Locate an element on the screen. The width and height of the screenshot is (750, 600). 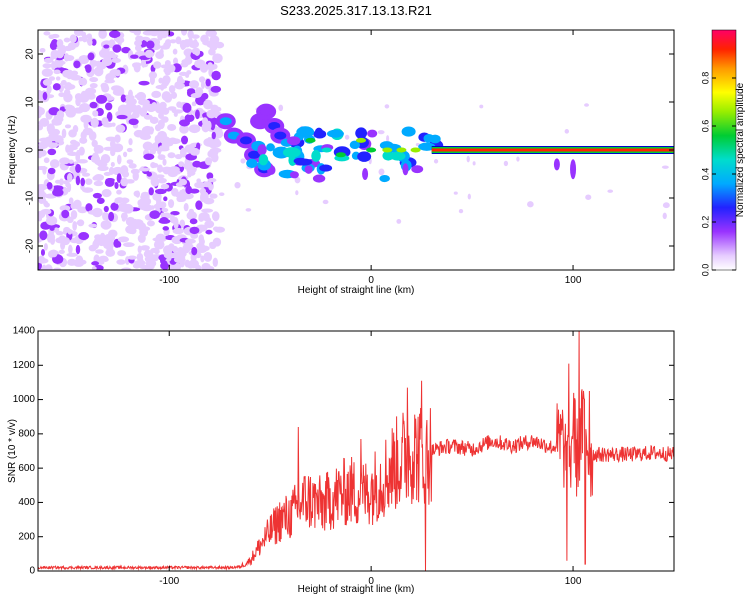
spectrogram-x-tick-label: -100 is located at coordinates (169, 280).